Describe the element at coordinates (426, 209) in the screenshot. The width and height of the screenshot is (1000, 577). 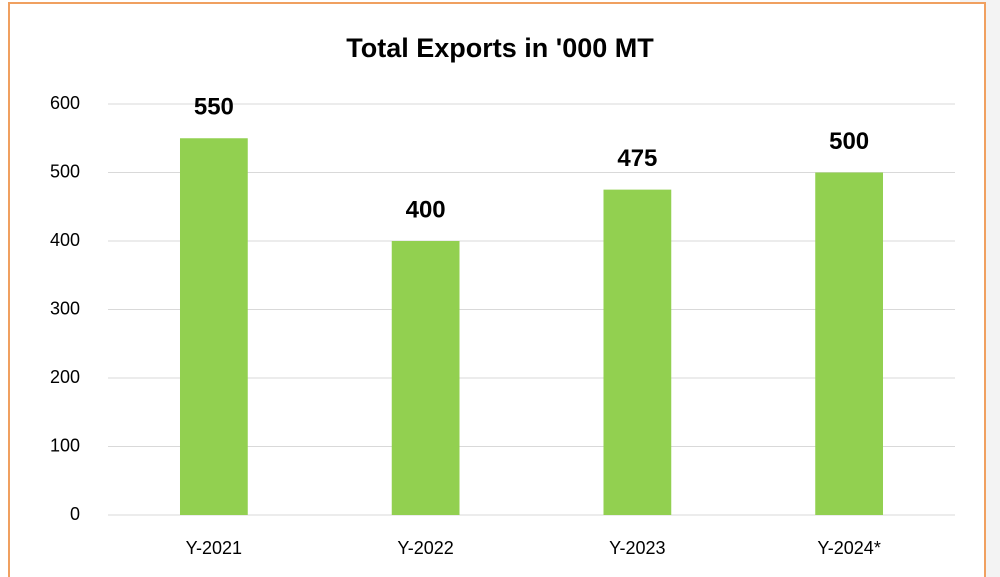
I see `data-label: 400` at that location.